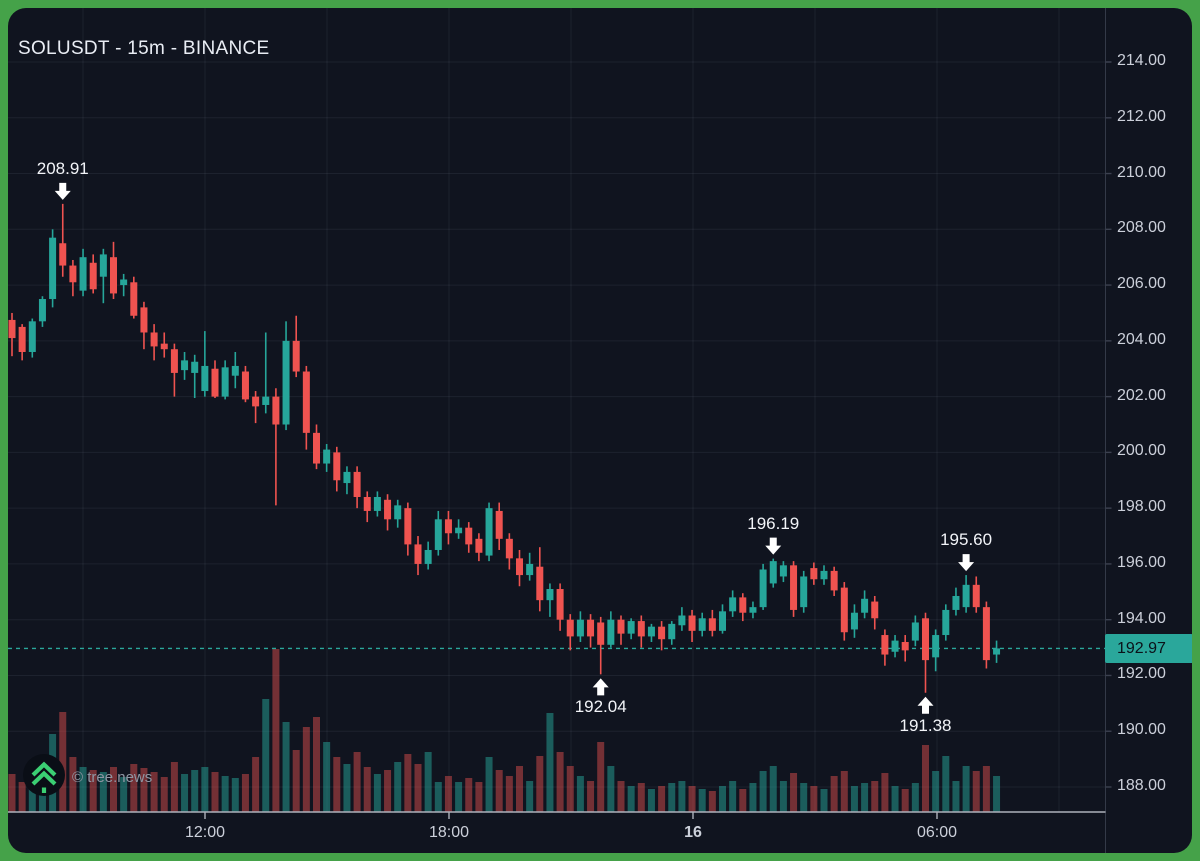  Describe the element at coordinates (600, 707) in the screenshot. I see `annotation-label: 192.04` at that location.